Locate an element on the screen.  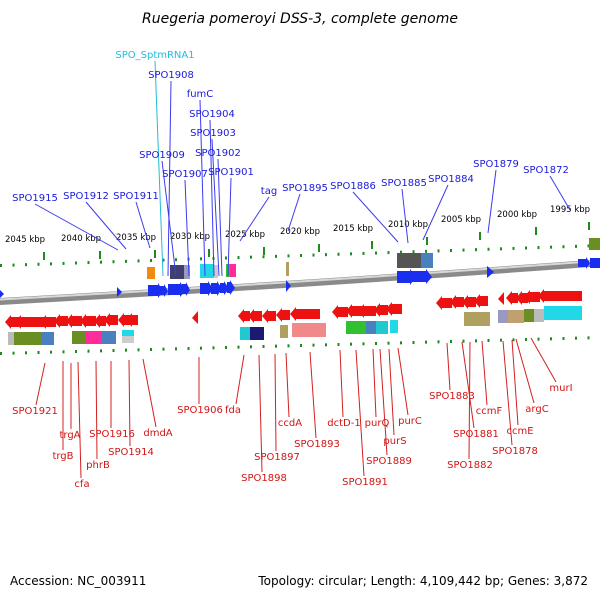
gene-label: SPO1884 is located at coordinates (451, 179).